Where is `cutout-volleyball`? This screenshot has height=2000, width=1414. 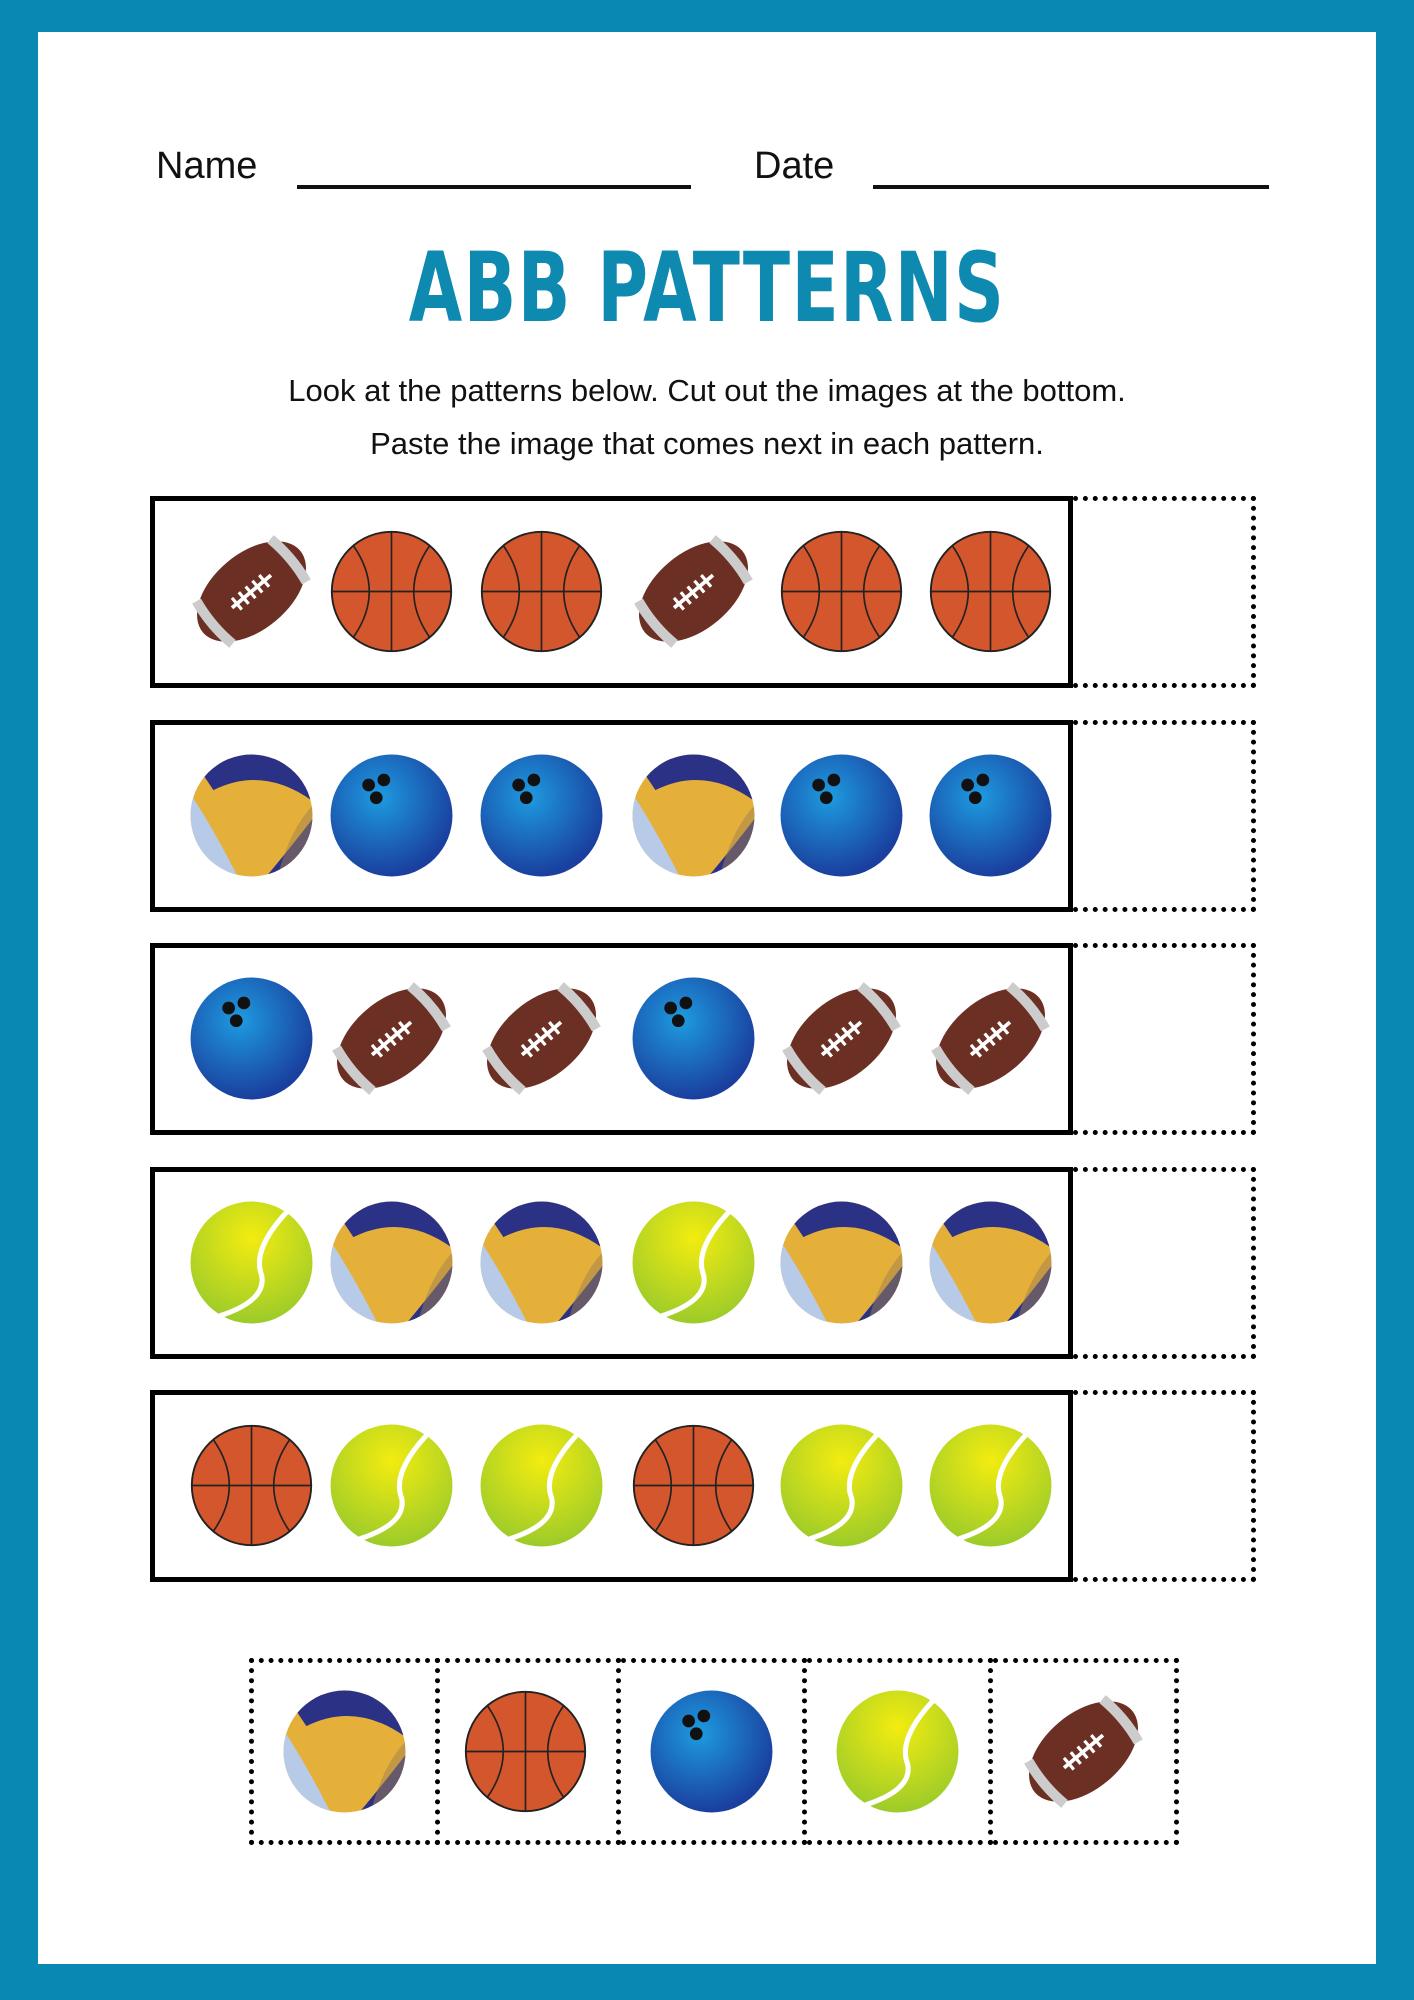
cutout-volleyball is located at coordinates (344, 1751).